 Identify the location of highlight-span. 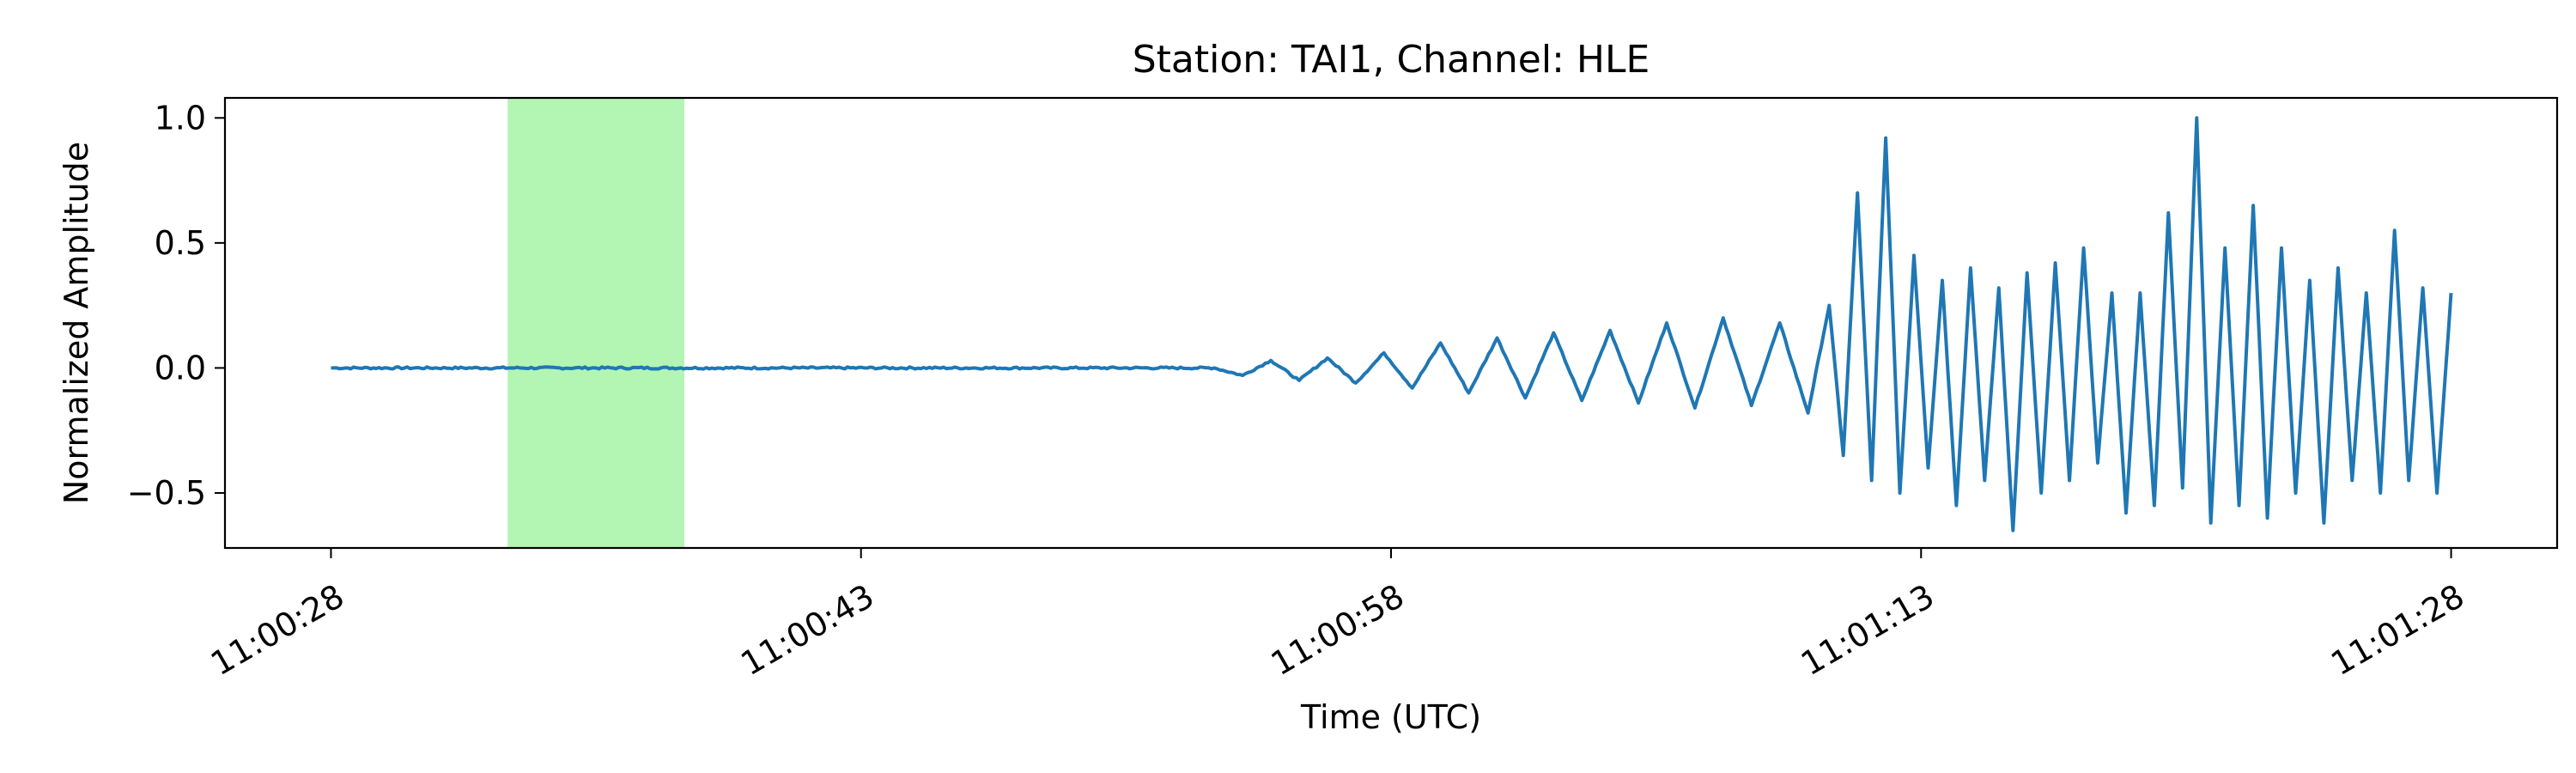
(596, 323).